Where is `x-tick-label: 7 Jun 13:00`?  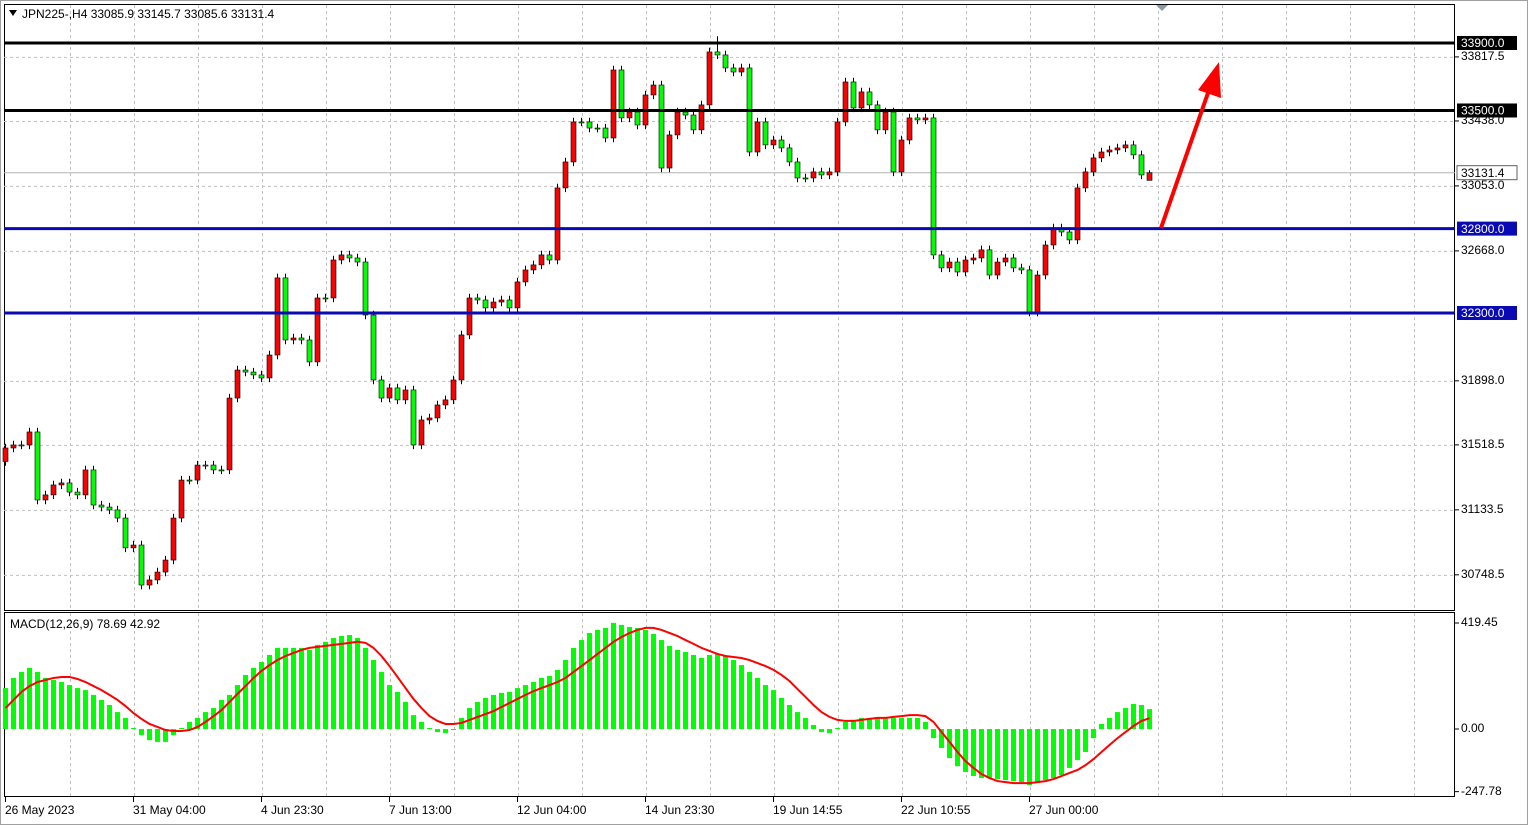
x-tick-label: 7 Jun 13:00 is located at coordinates (420, 810).